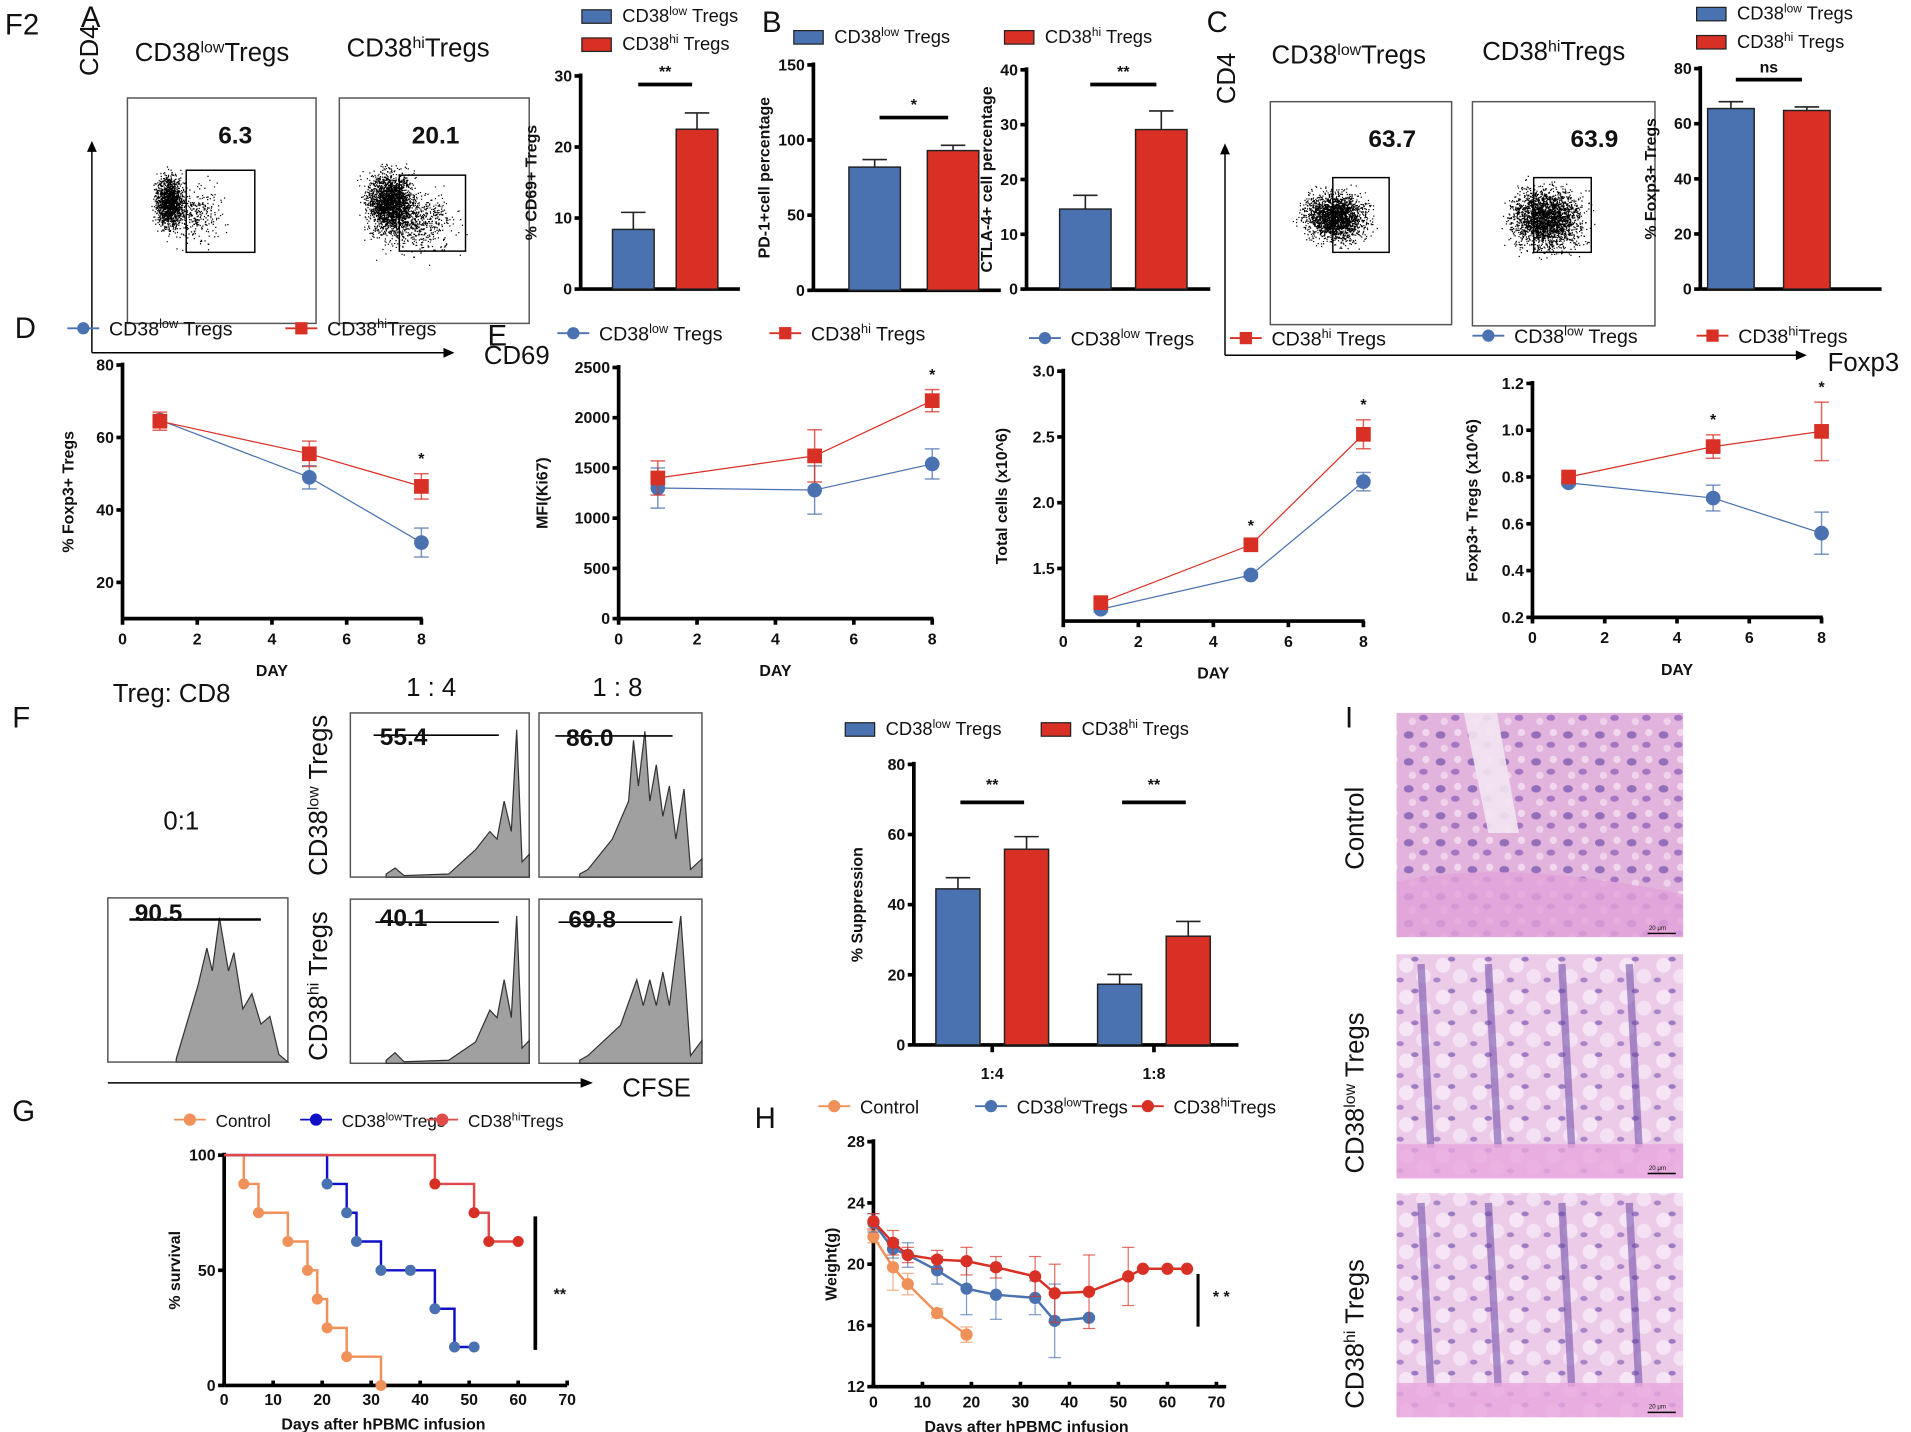  What do you see at coordinates (593, 418) in the screenshot?
I see `y-tick-label: 2000` at bounding box center [593, 418].